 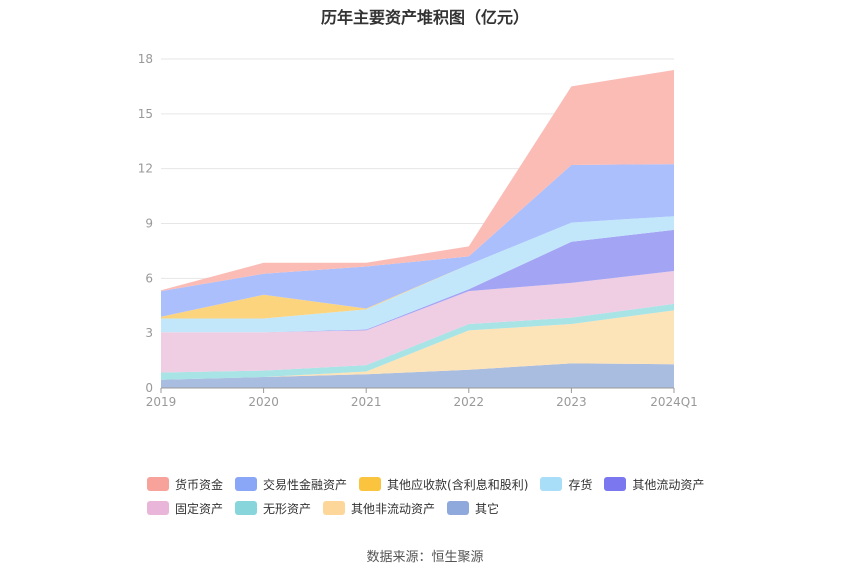 What do you see at coordinates (305, 484) in the screenshot?
I see `legend-label: 交易性金融资产` at bounding box center [305, 484].